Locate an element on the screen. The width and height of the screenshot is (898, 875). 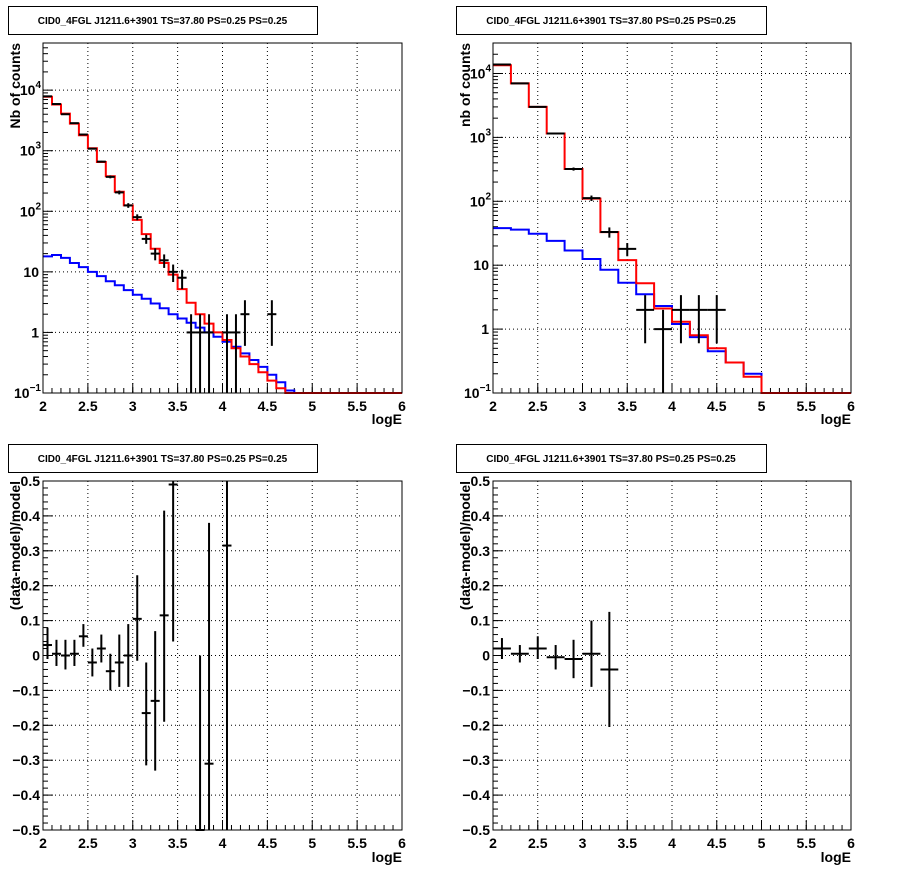
y-axis-label: Nb of counts is located at coordinates (15, 86).